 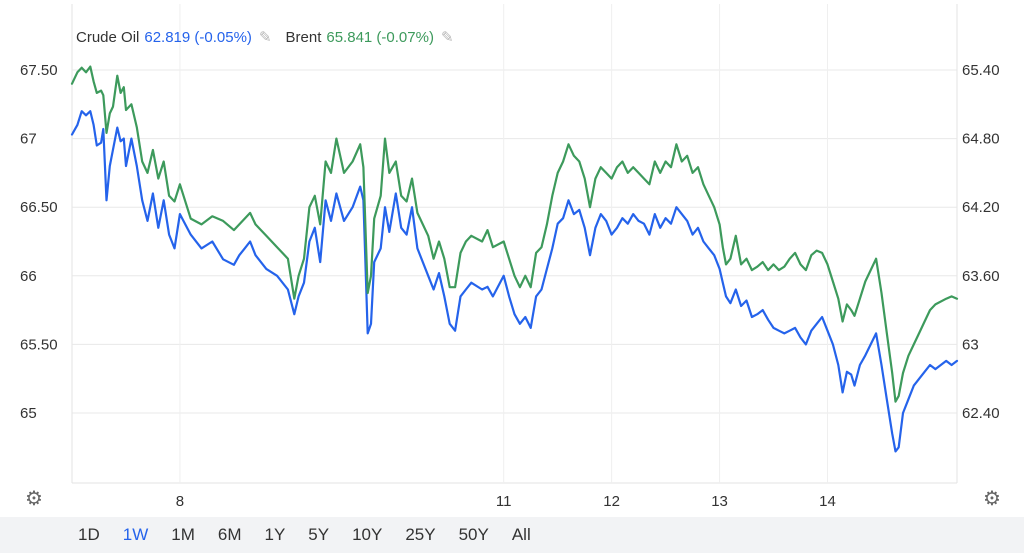 I want to click on left-tick-label: 66, so click(x=28, y=276).